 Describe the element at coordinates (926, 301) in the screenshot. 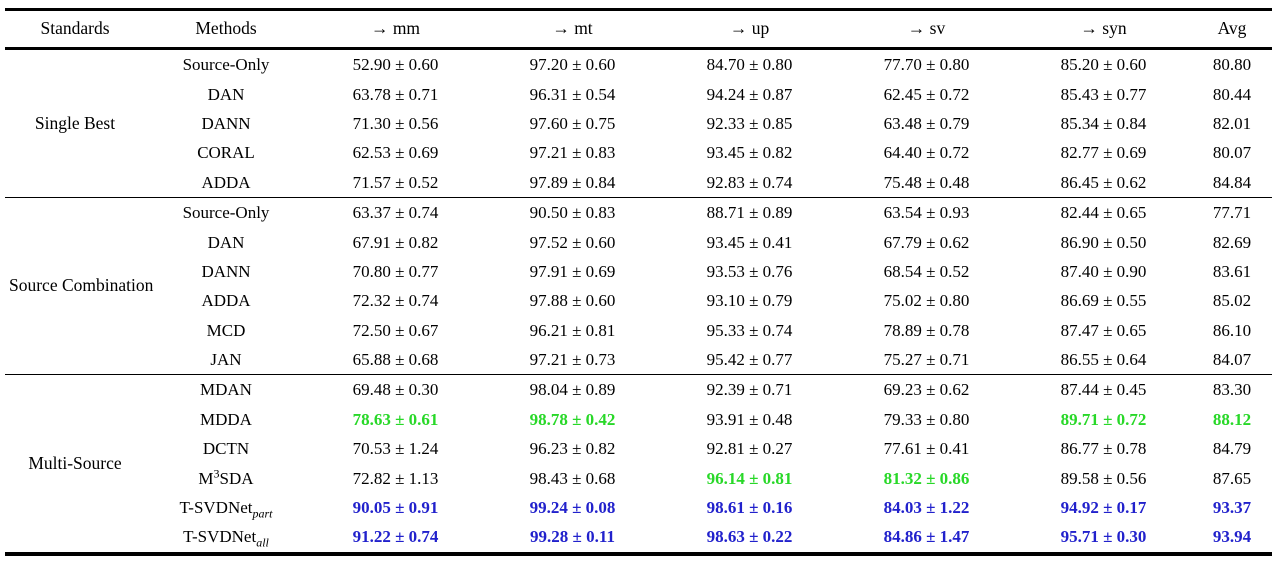

I see `score-value-cell: 75.02 ± 0.80` at that location.